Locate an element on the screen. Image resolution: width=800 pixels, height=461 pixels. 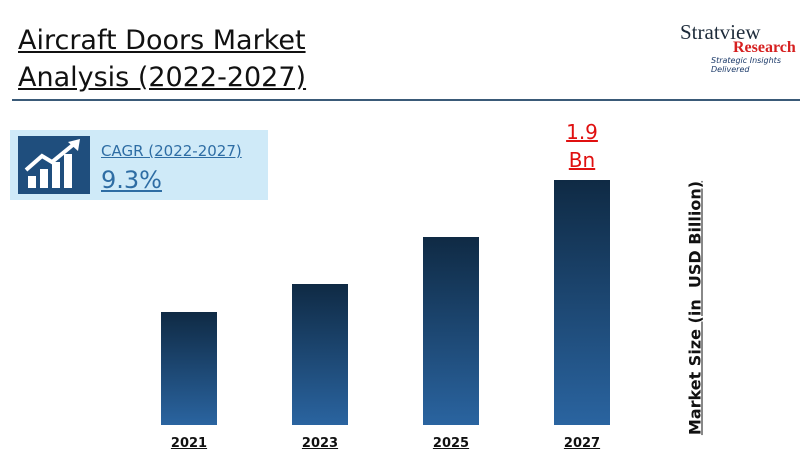
x-tick-label: 2023 is located at coordinates (320, 443).